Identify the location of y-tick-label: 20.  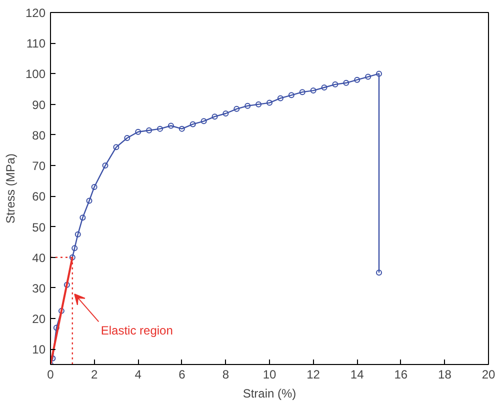
(39, 319).